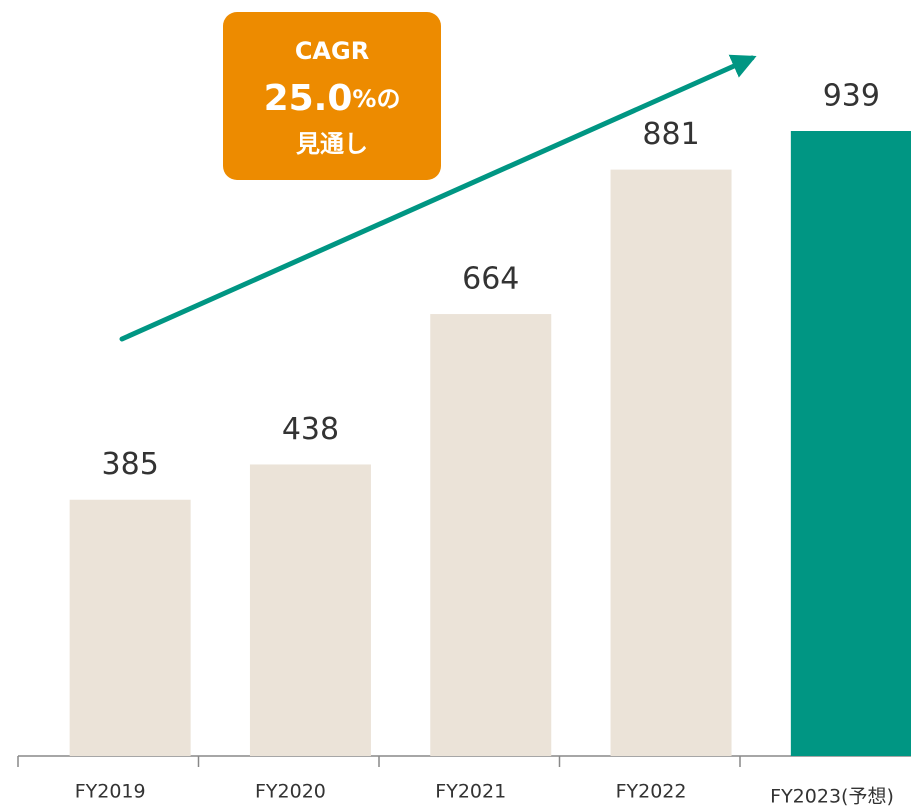 This screenshot has width=911, height=808. What do you see at coordinates (332, 51) in the screenshot?
I see `annotation-line: CAGR` at bounding box center [332, 51].